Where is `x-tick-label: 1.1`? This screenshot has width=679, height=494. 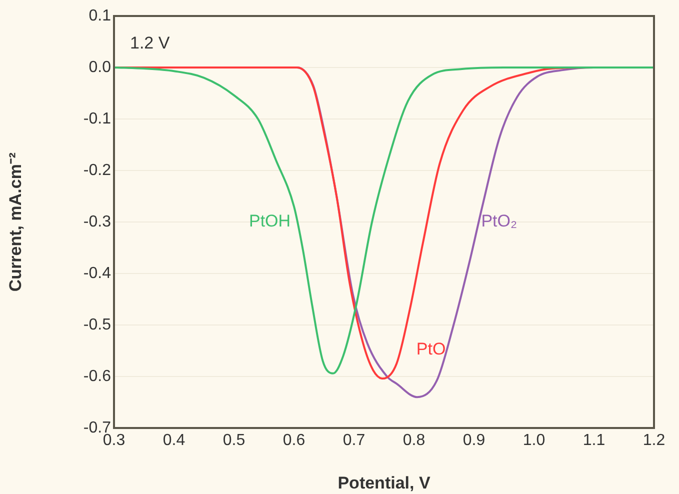
x-tick-label: 1.1 is located at coordinates (594, 441).